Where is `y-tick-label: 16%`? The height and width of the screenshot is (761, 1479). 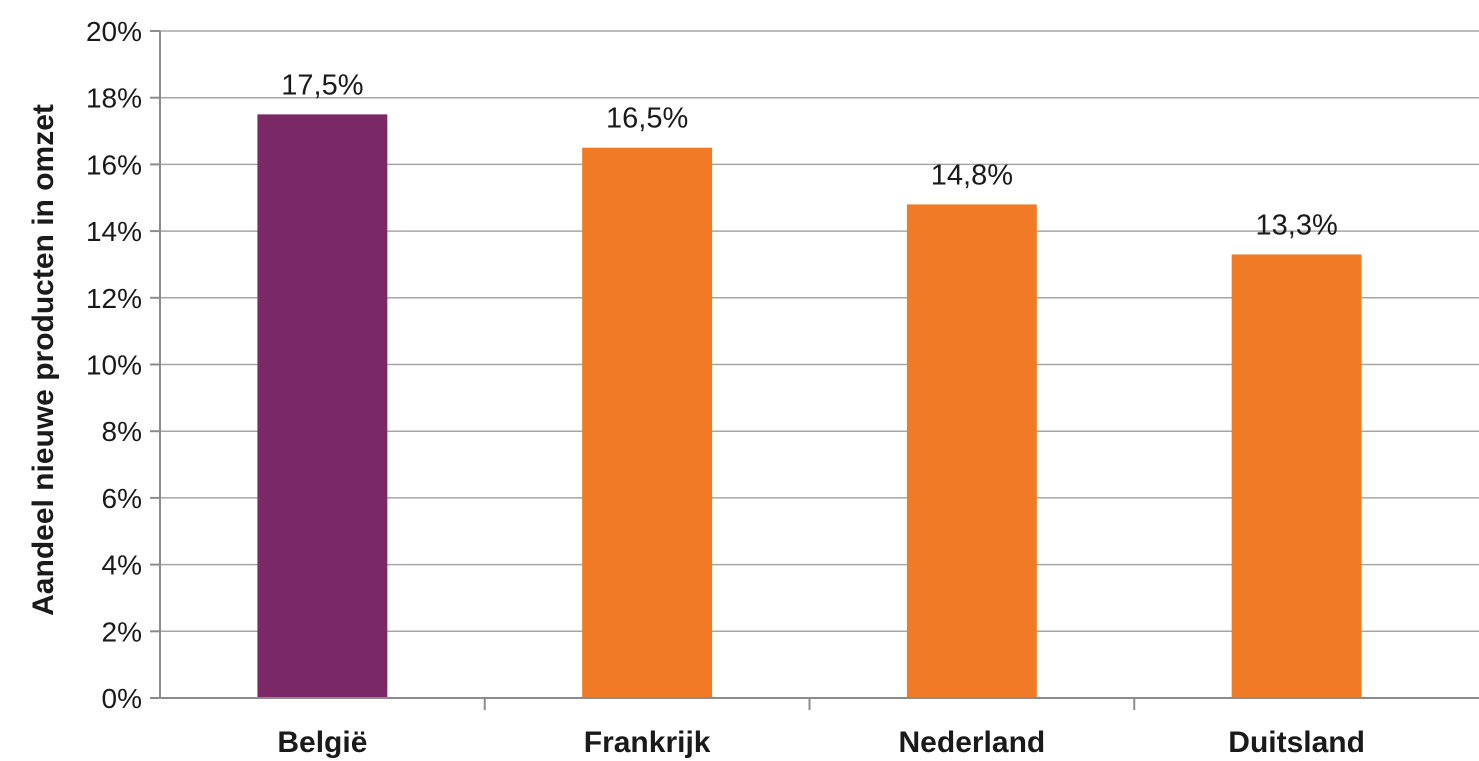 y-tick-label: 16% is located at coordinates (114, 164).